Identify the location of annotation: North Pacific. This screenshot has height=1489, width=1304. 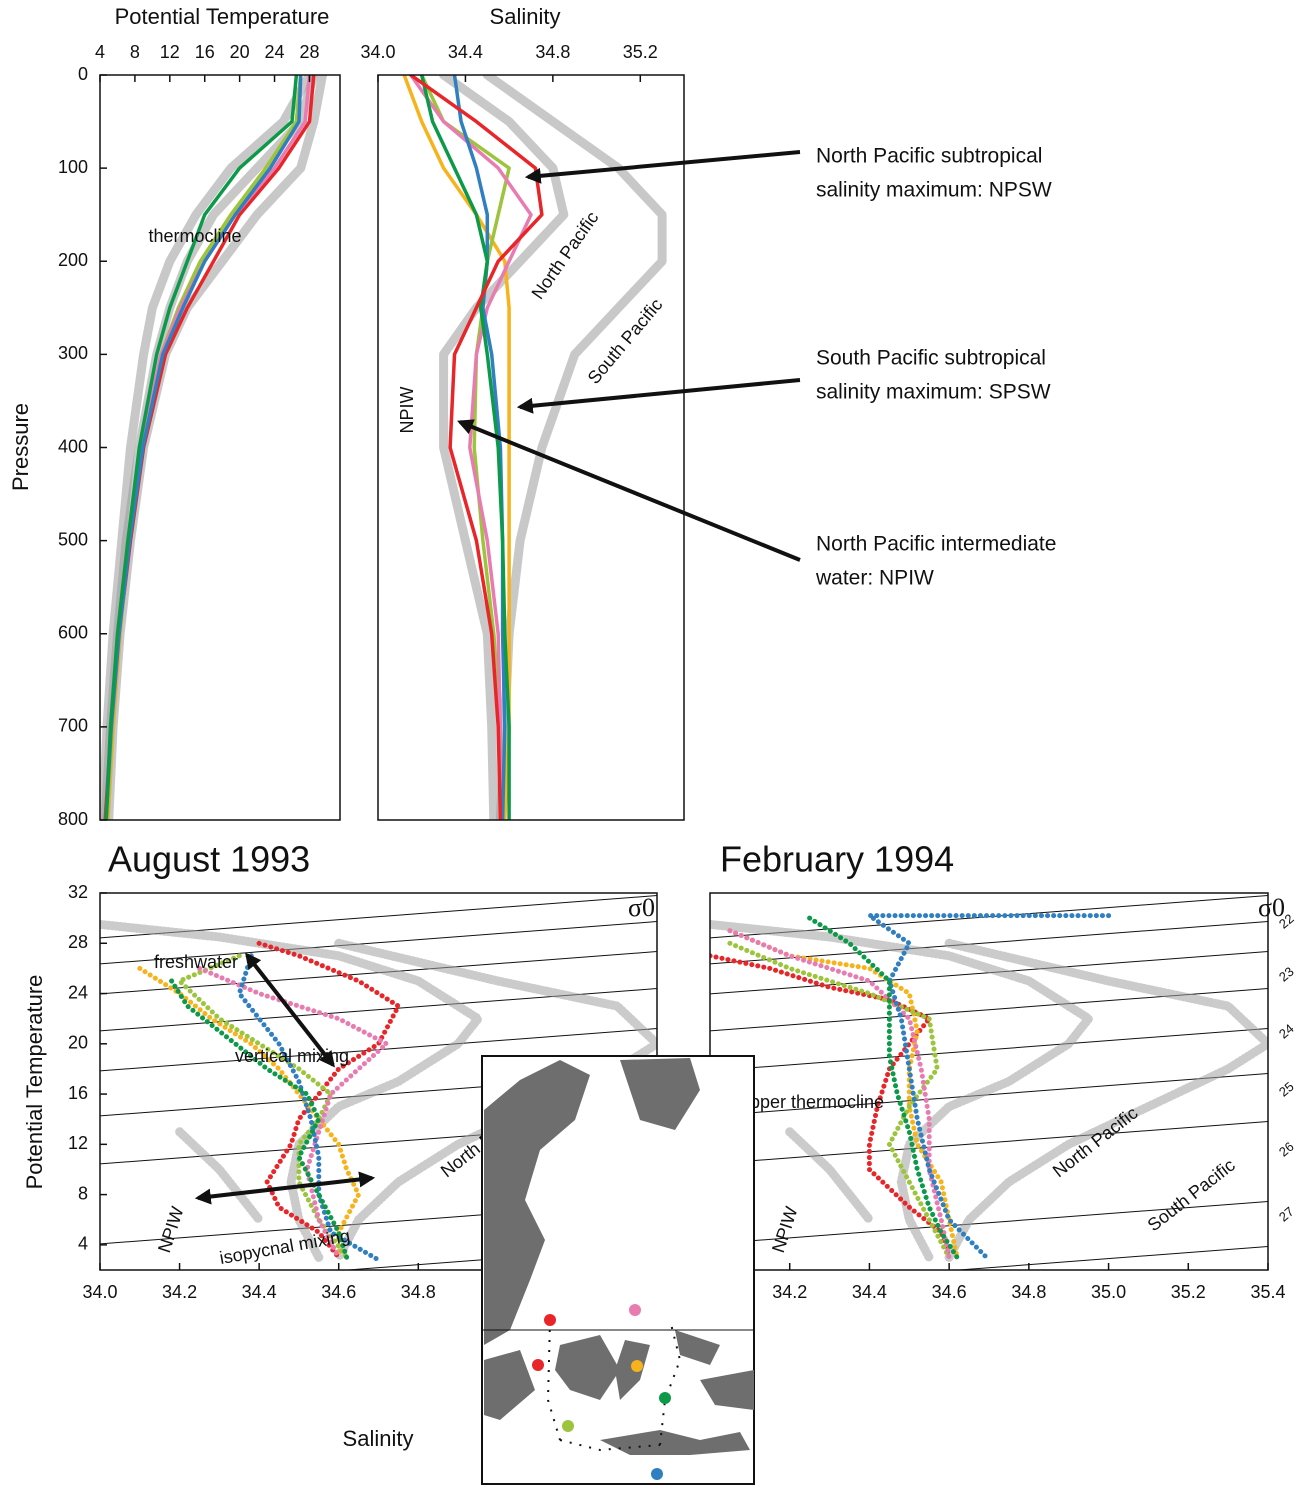
(1095, 1142).